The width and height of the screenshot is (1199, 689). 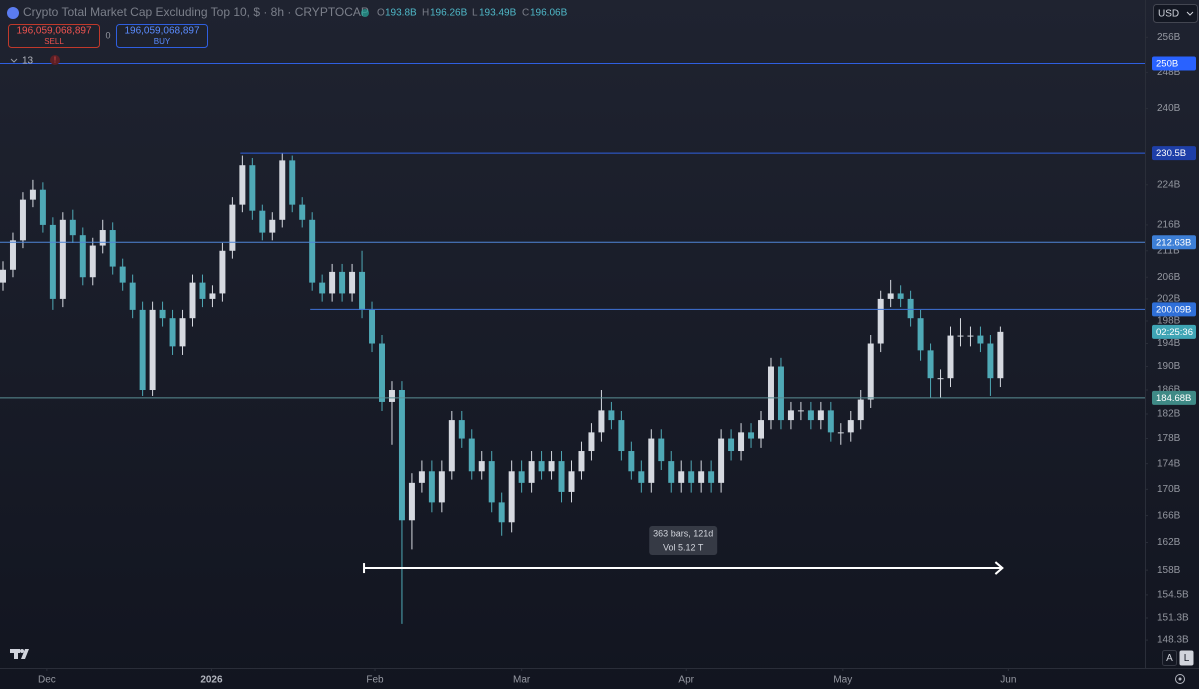 I want to click on x-tick-label: Feb, so click(x=375, y=680).